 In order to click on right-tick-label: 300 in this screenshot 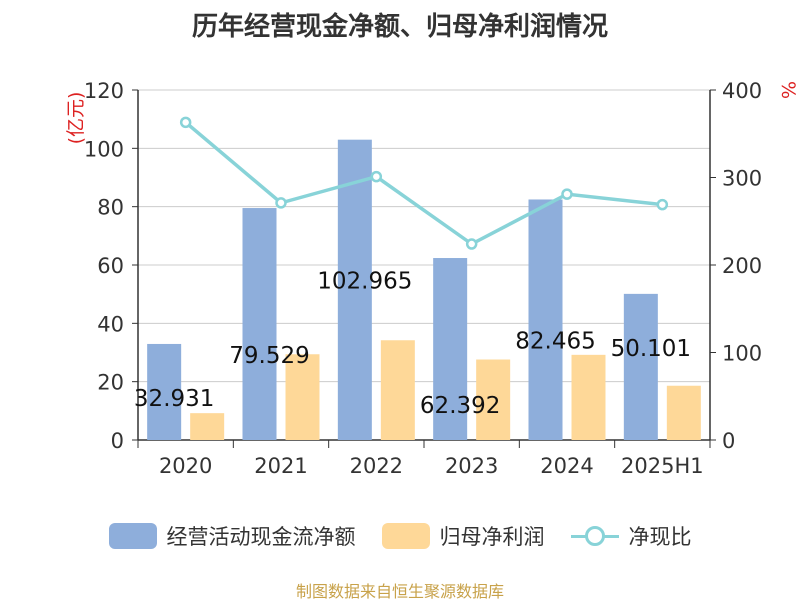, I will do `click(742, 179)`.